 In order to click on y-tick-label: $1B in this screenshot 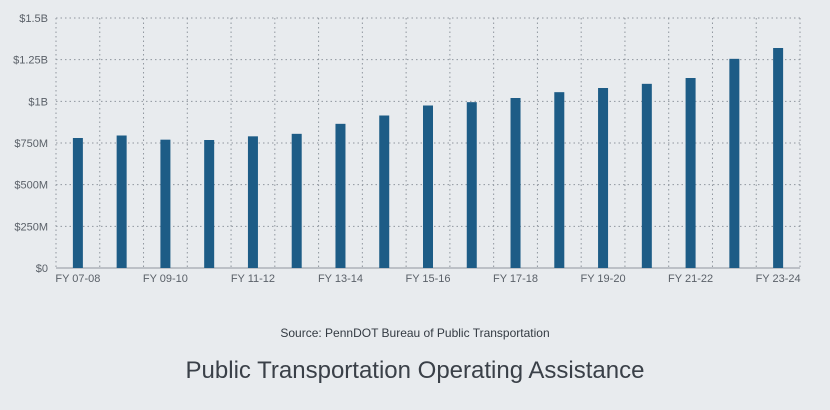, I will do `click(38, 102)`.